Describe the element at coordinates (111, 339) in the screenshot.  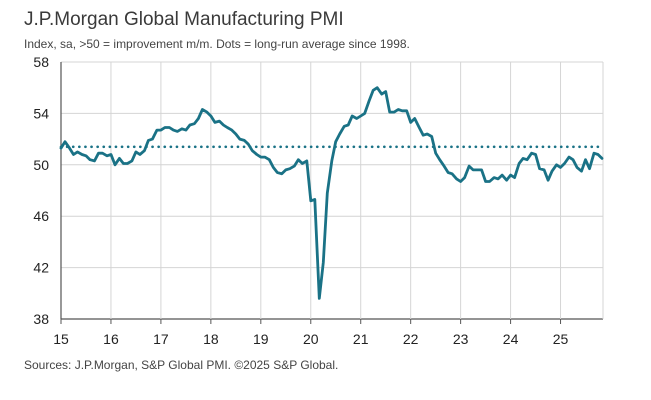
I see `x-tick-label: 16` at that location.